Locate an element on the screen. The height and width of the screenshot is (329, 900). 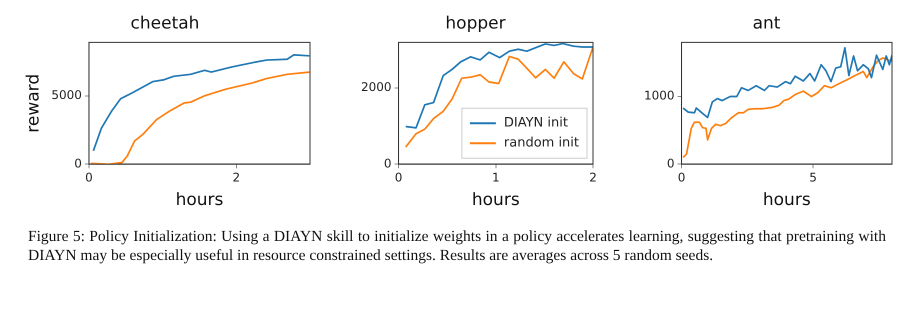
y-tick-label: 2000 is located at coordinates (376, 87).